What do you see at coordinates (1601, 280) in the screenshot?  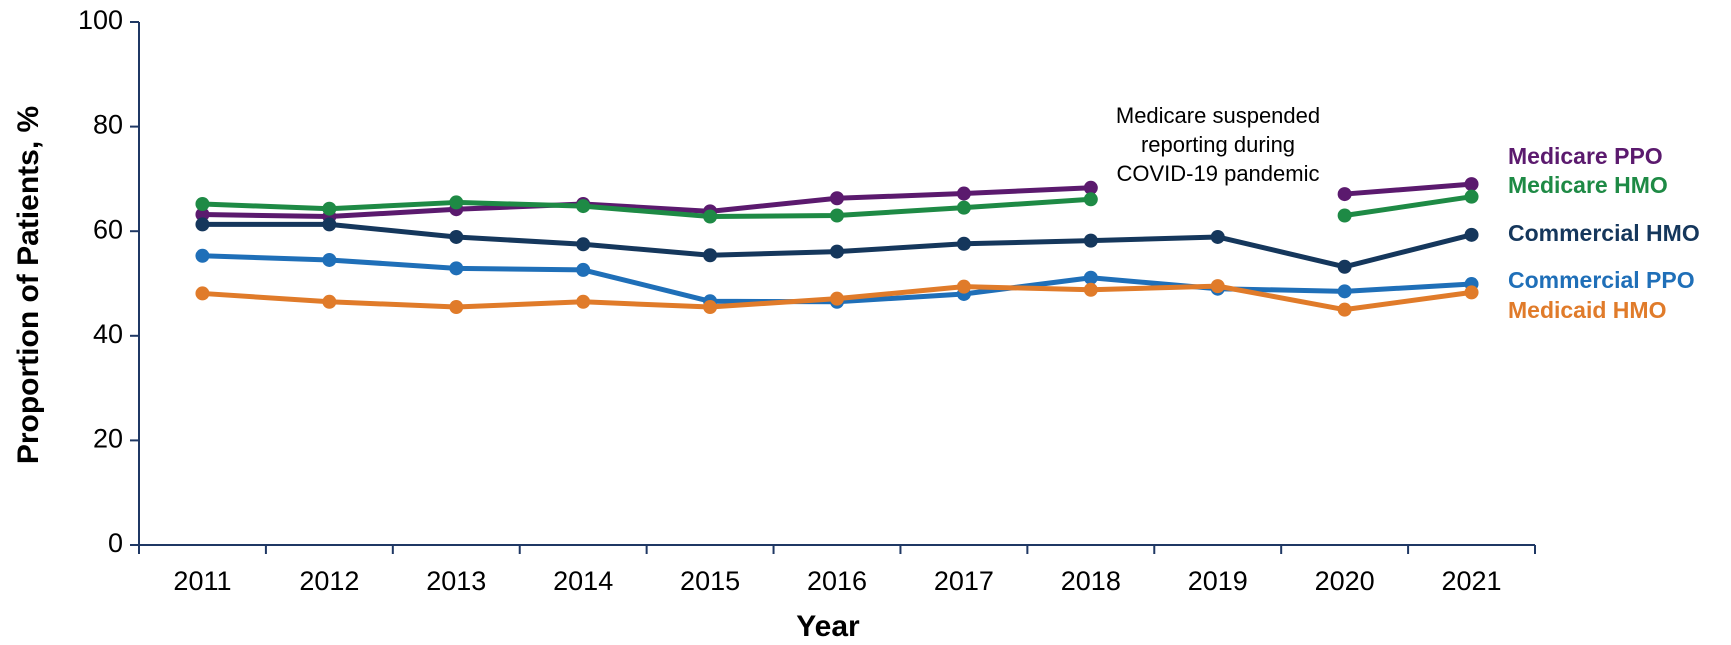 I see `legend-label: Commercial PPO` at bounding box center [1601, 280].